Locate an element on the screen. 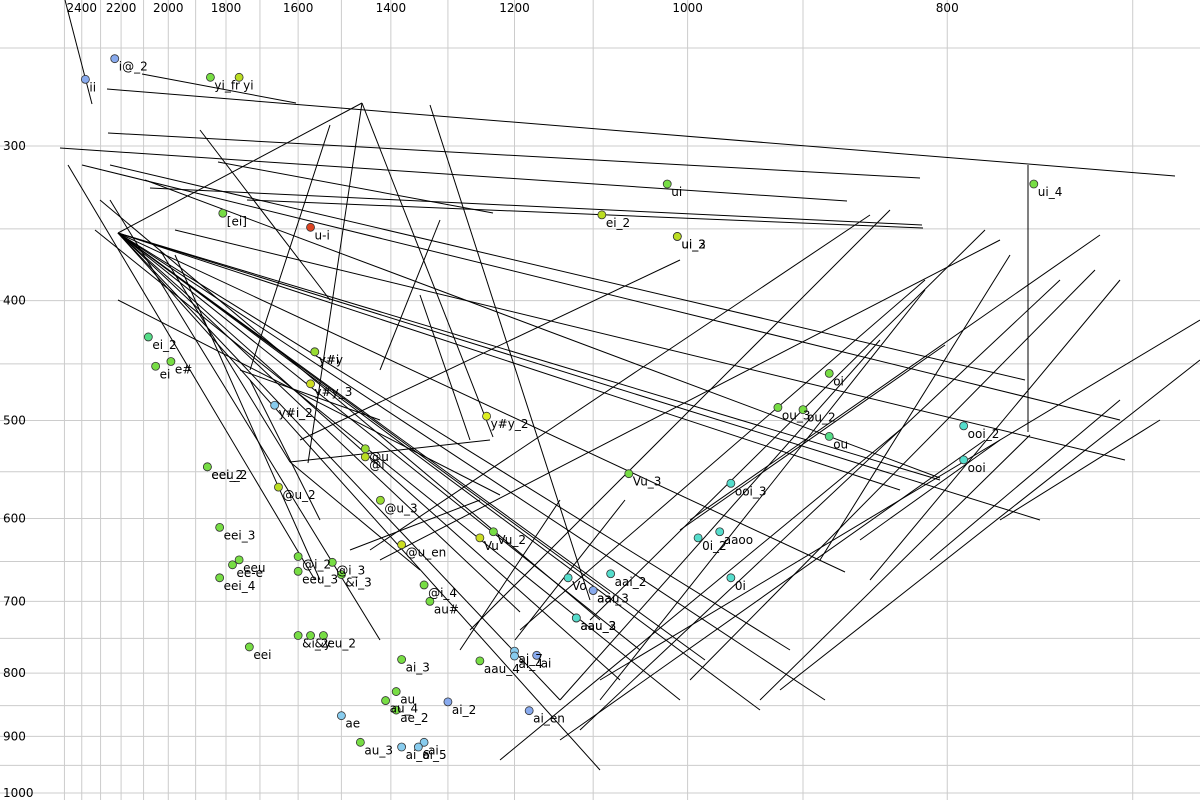  x-tick-label: 2000 is located at coordinates (168, 8).